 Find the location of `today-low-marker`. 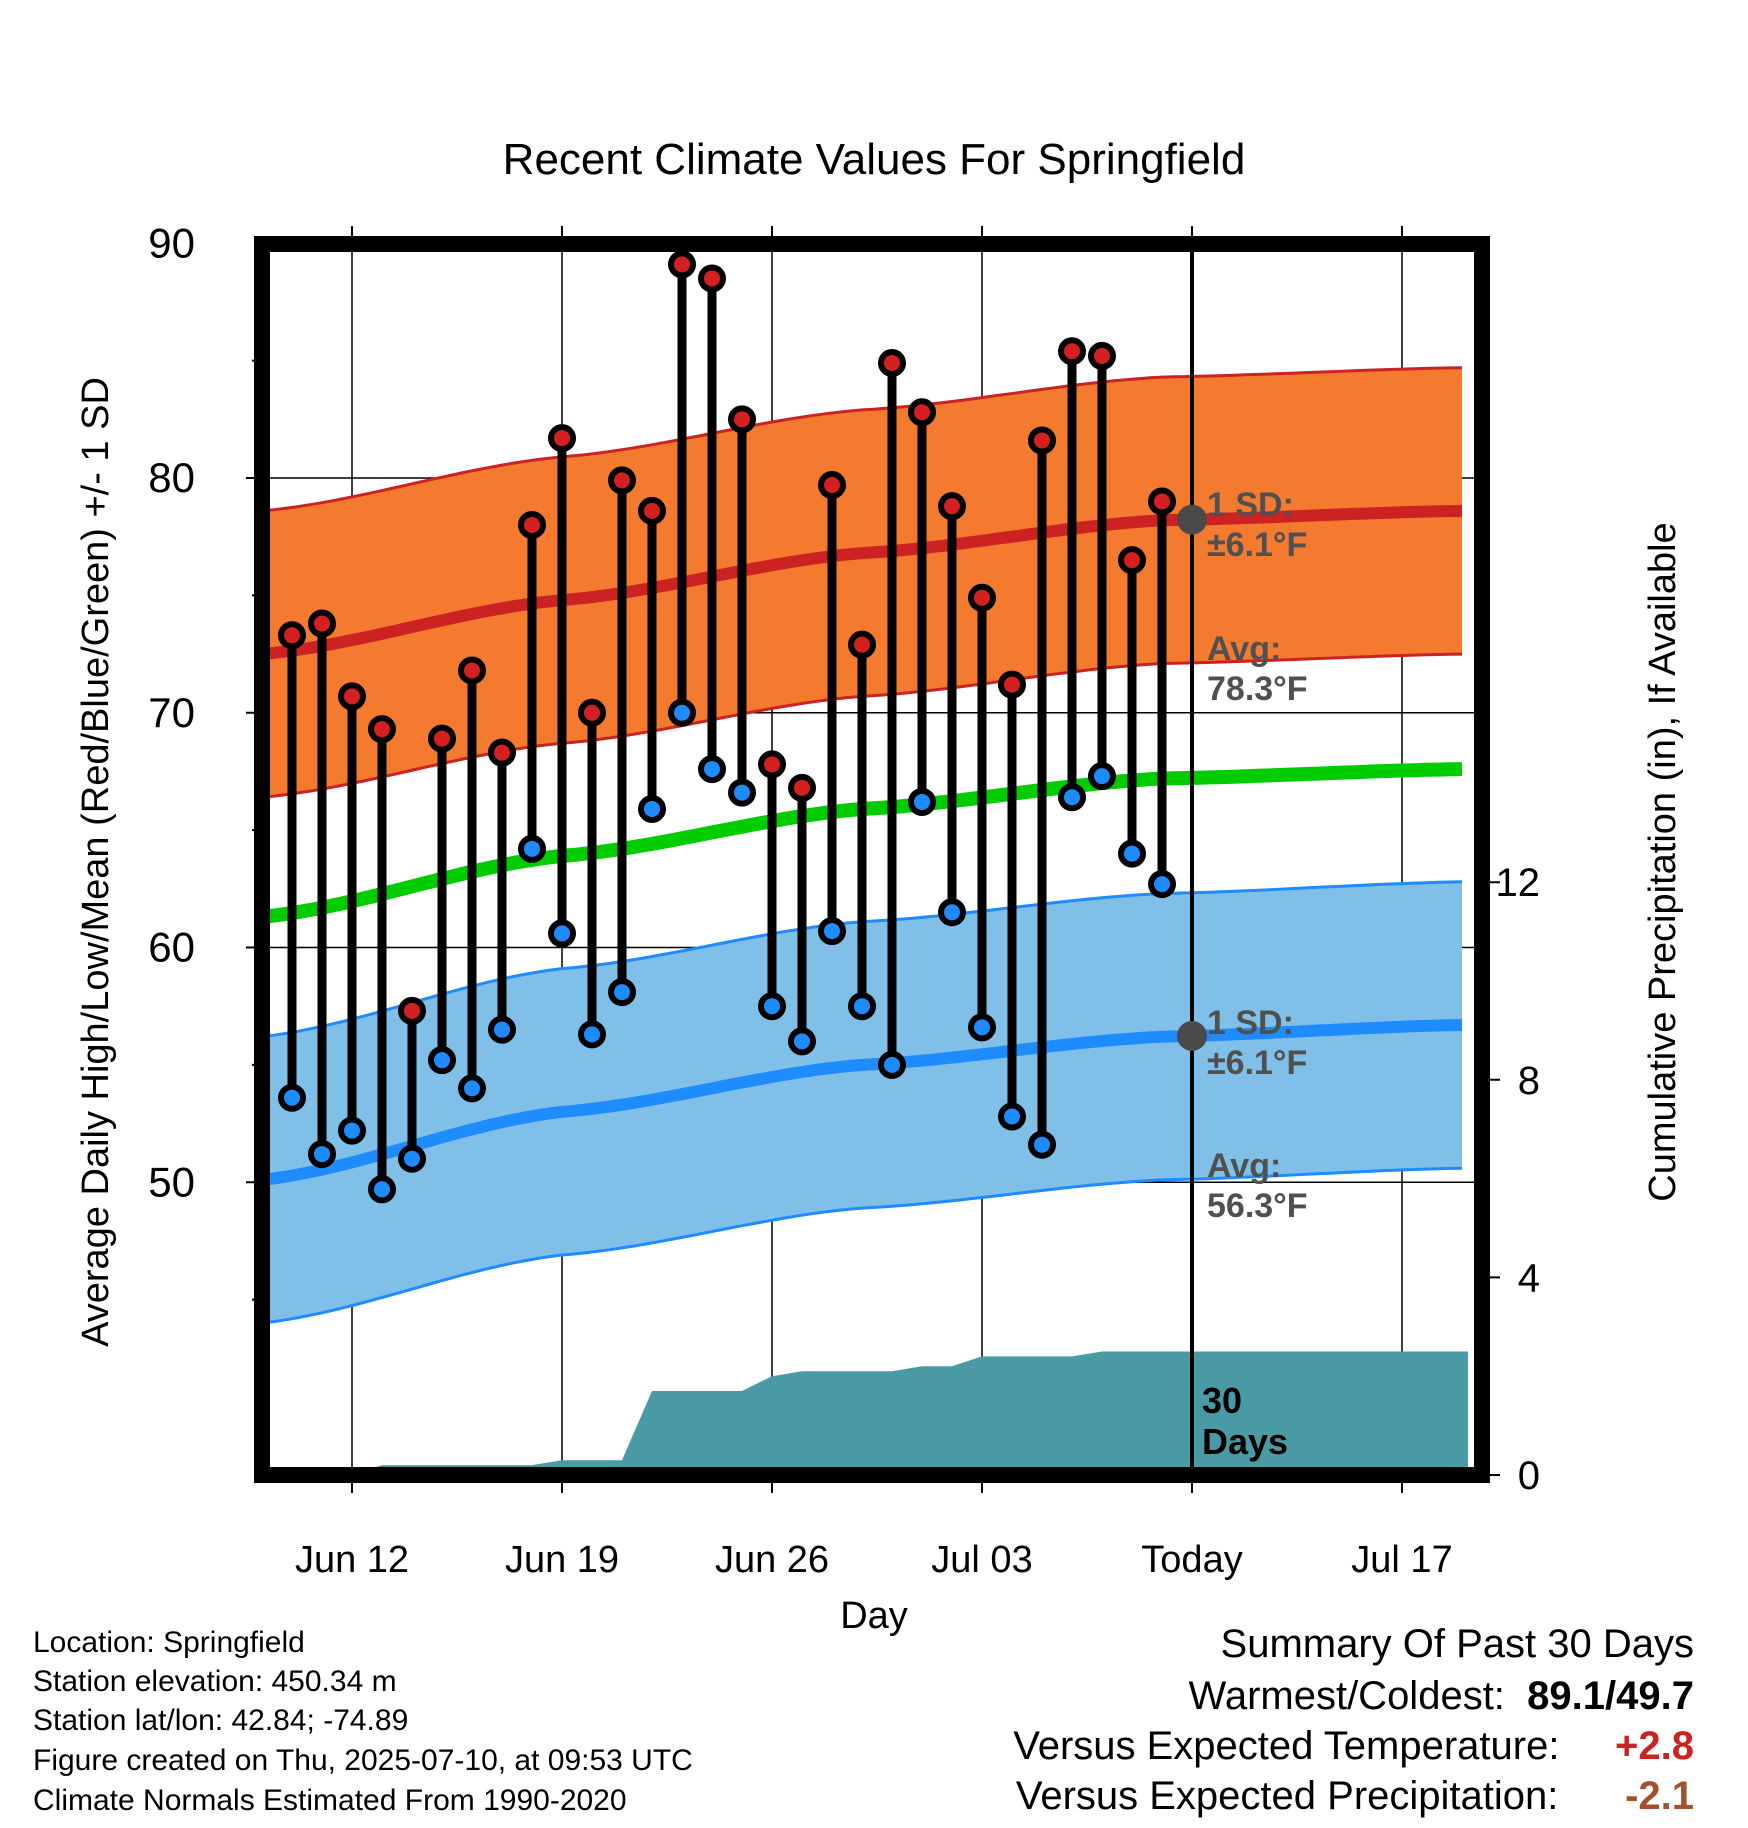

today-low-marker is located at coordinates (1192, 1035).